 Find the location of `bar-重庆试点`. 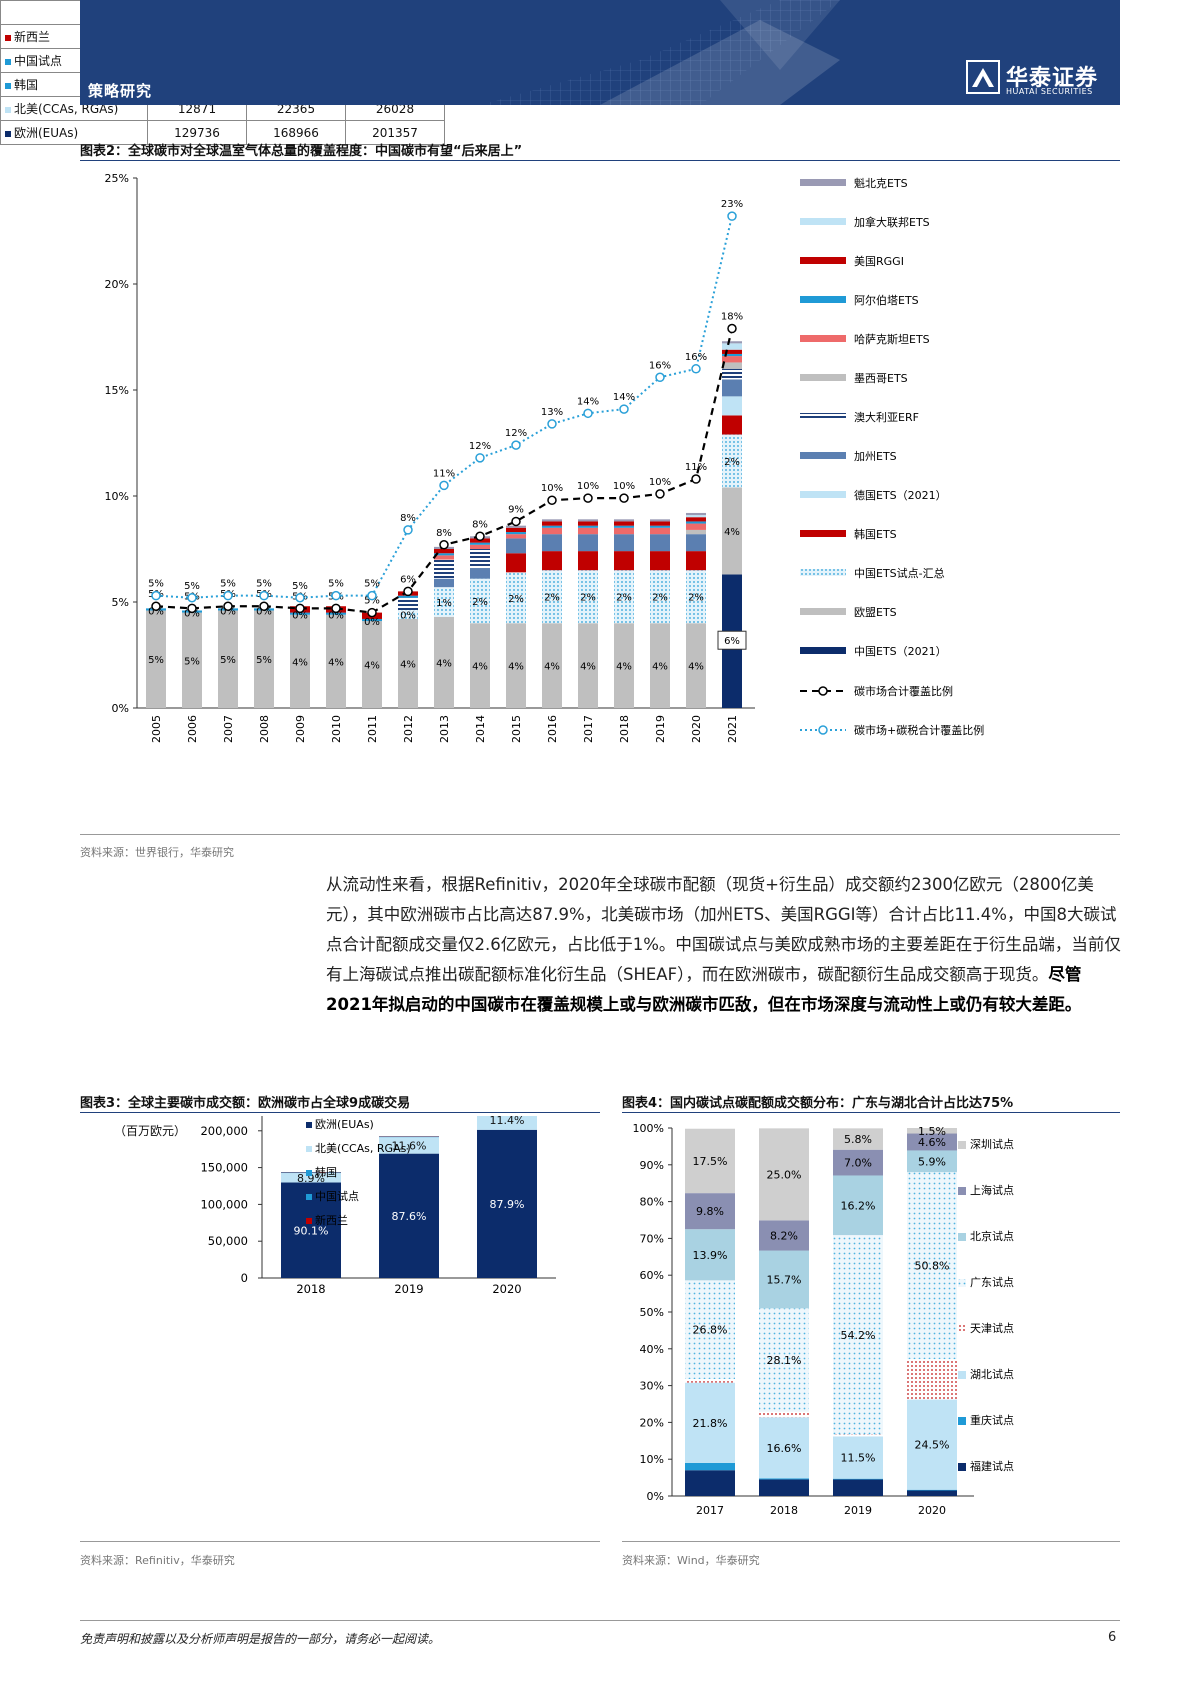

bar-重庆试点 is located at coordinates (710, 1466).